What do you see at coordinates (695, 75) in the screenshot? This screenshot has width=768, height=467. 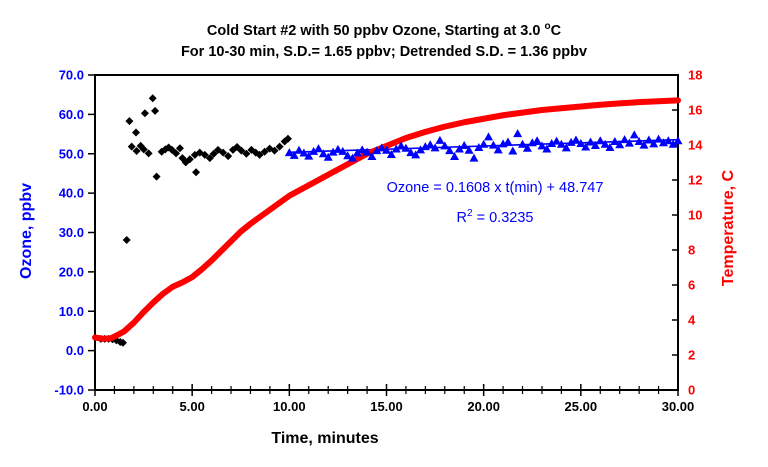 I see `right-tick-label: 18` at bounding box center [695, 75].